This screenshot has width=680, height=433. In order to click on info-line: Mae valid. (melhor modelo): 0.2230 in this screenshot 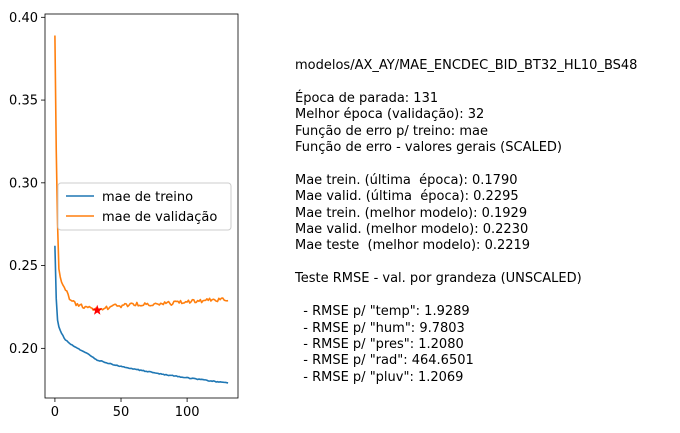, I will do `click(412, 230)`.